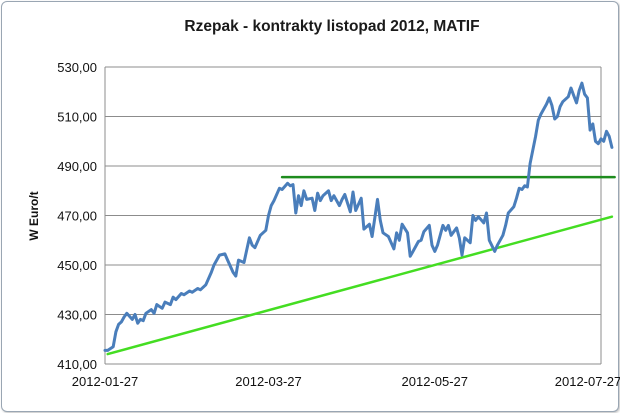 The height and width of the screenshot is (413, 620). What do you see at coordinates (105, 381) in the screenshot?
I see `x-tick-label: 2012-01-27` at bounding box center [105, 381].